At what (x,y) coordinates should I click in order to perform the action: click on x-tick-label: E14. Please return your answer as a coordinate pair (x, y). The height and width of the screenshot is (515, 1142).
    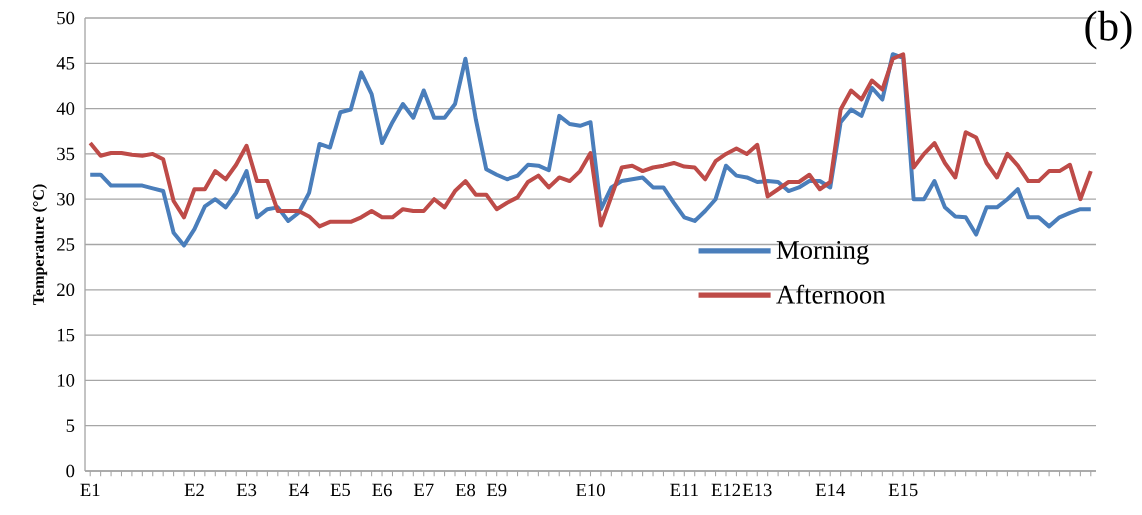
    Looking at the image, I should click on (830, 490).